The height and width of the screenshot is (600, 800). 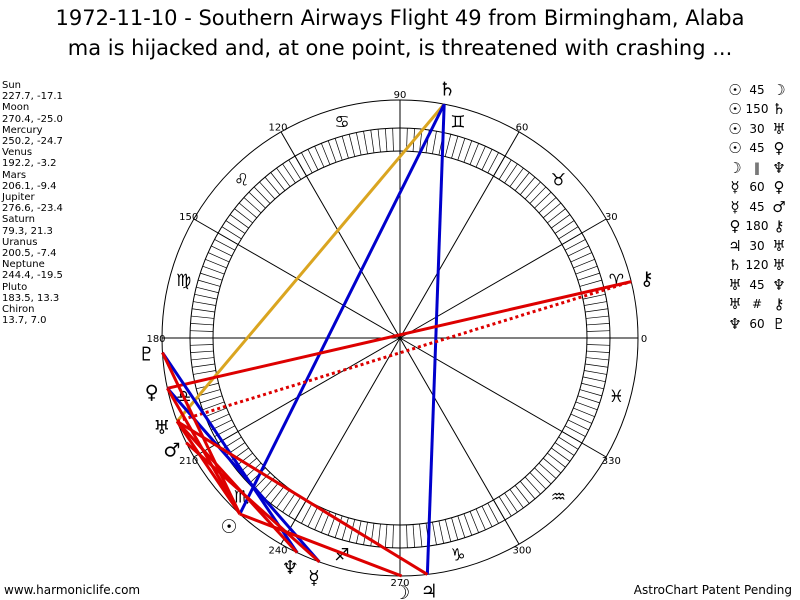 I want to click on degree-label: 300, so click(x=521, y=550).